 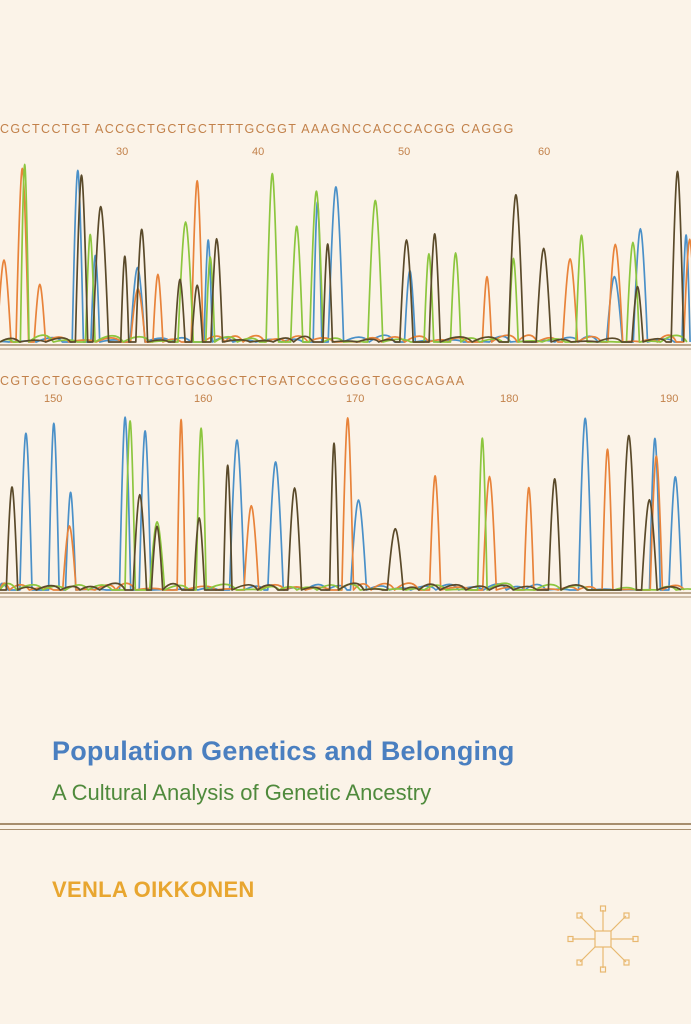 I want to click on palgrave-logo-icon, so click(x=603, y=939).